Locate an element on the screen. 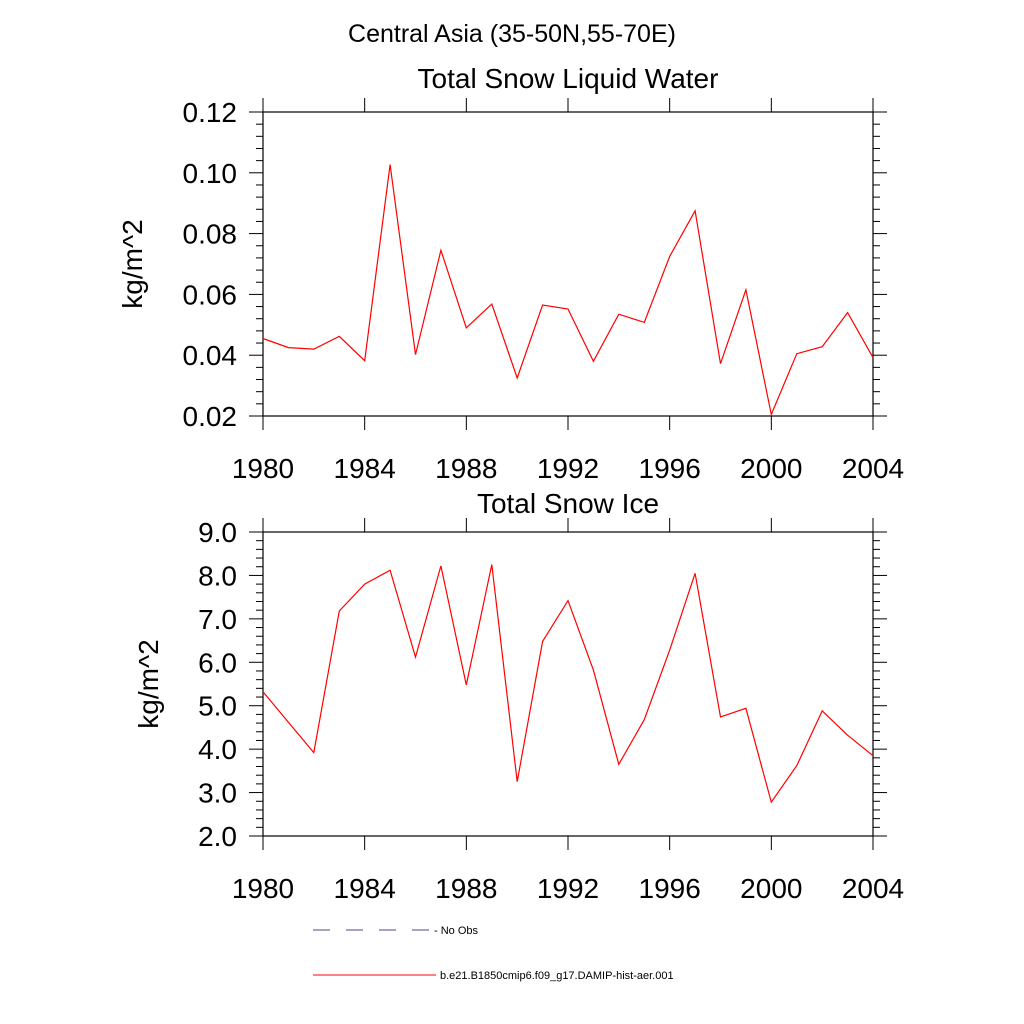 The height and width of the screenshot is (1024, 1024). liquid-water-xtick-label: 1980 is located at coordinates (263, 468).